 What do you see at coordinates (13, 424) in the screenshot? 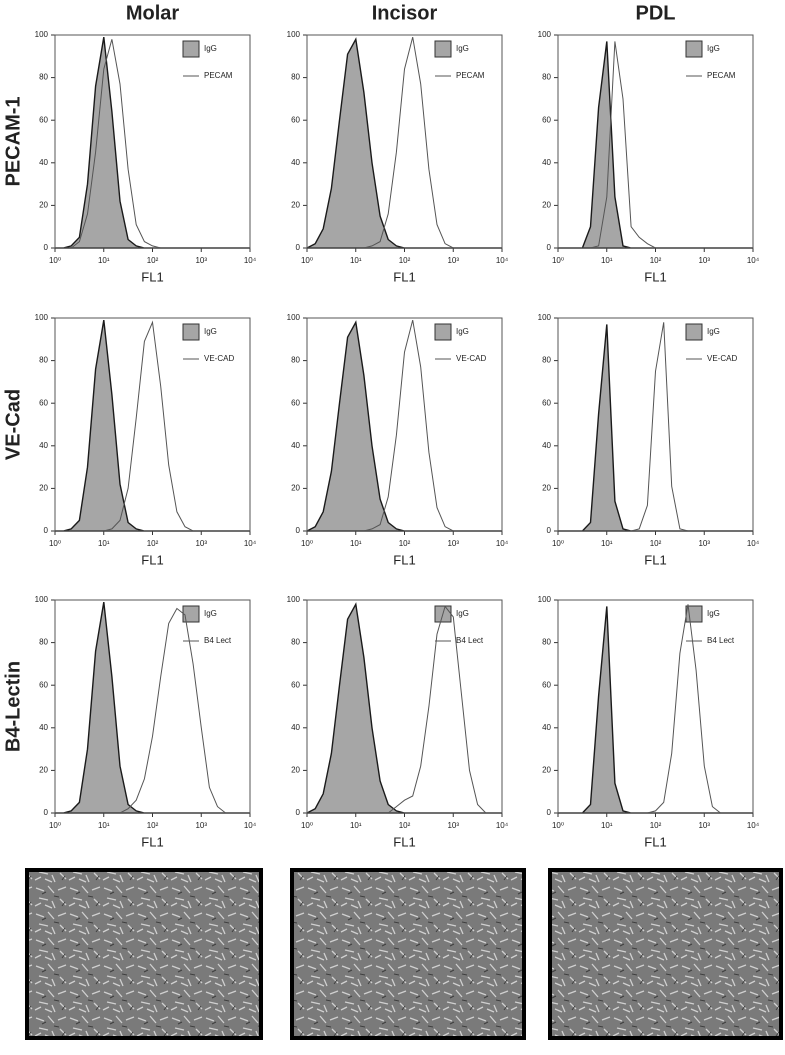
I see `row-label: VE-Cad` at bounding box center [13, 424].